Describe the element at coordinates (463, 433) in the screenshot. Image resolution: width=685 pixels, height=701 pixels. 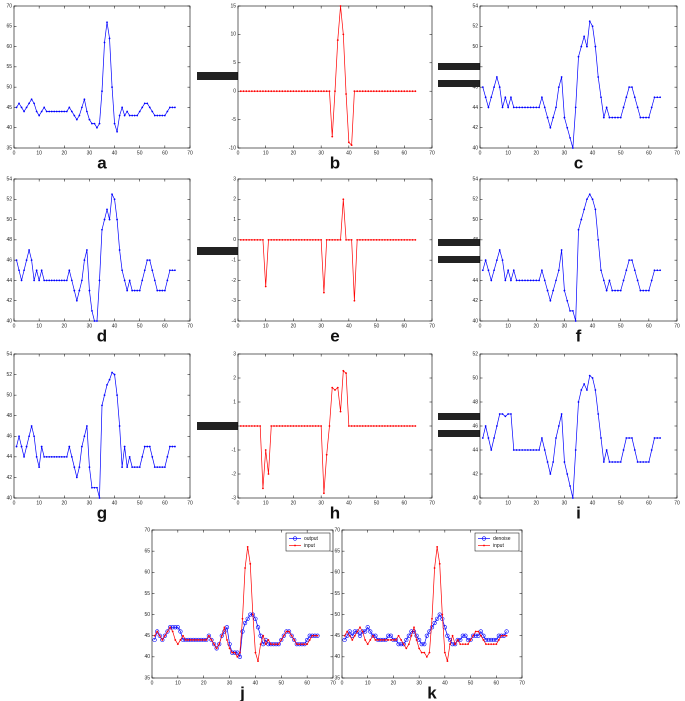
I see `equals-sign-bottom` at that location.